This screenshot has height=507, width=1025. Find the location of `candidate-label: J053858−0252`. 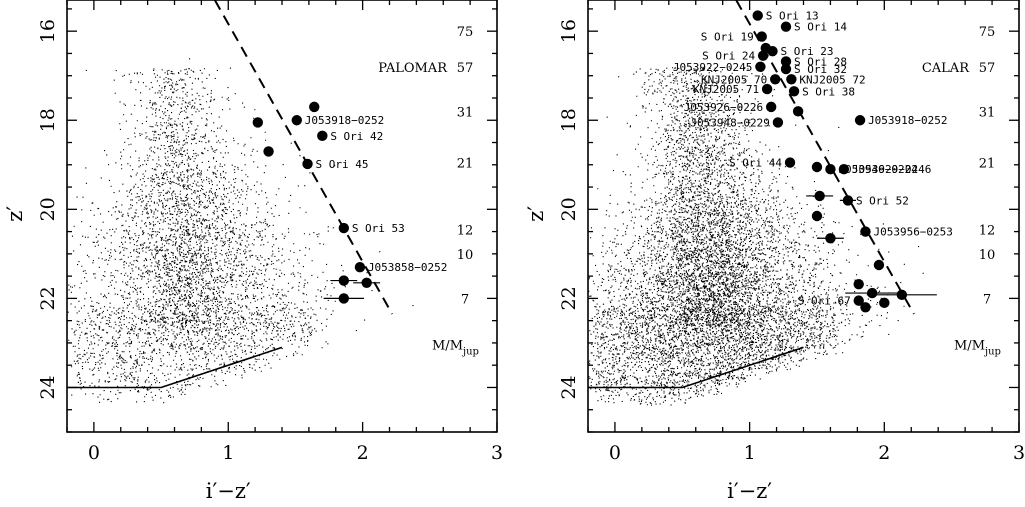

candidate-label: J053858−0252 is located at coordinates (407, 267).